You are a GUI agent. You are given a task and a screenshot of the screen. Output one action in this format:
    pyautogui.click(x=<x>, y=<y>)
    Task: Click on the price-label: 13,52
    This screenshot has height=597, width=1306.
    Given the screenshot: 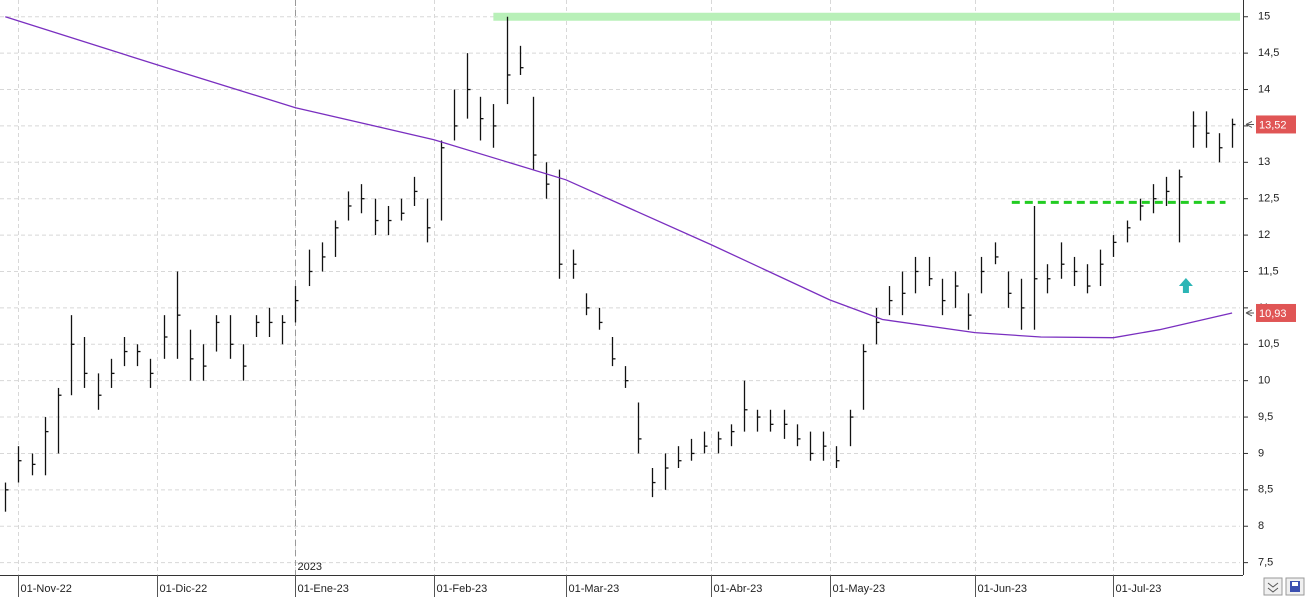 What is the action you would take?
    pyautogui.click(x=1273, y=125)
    